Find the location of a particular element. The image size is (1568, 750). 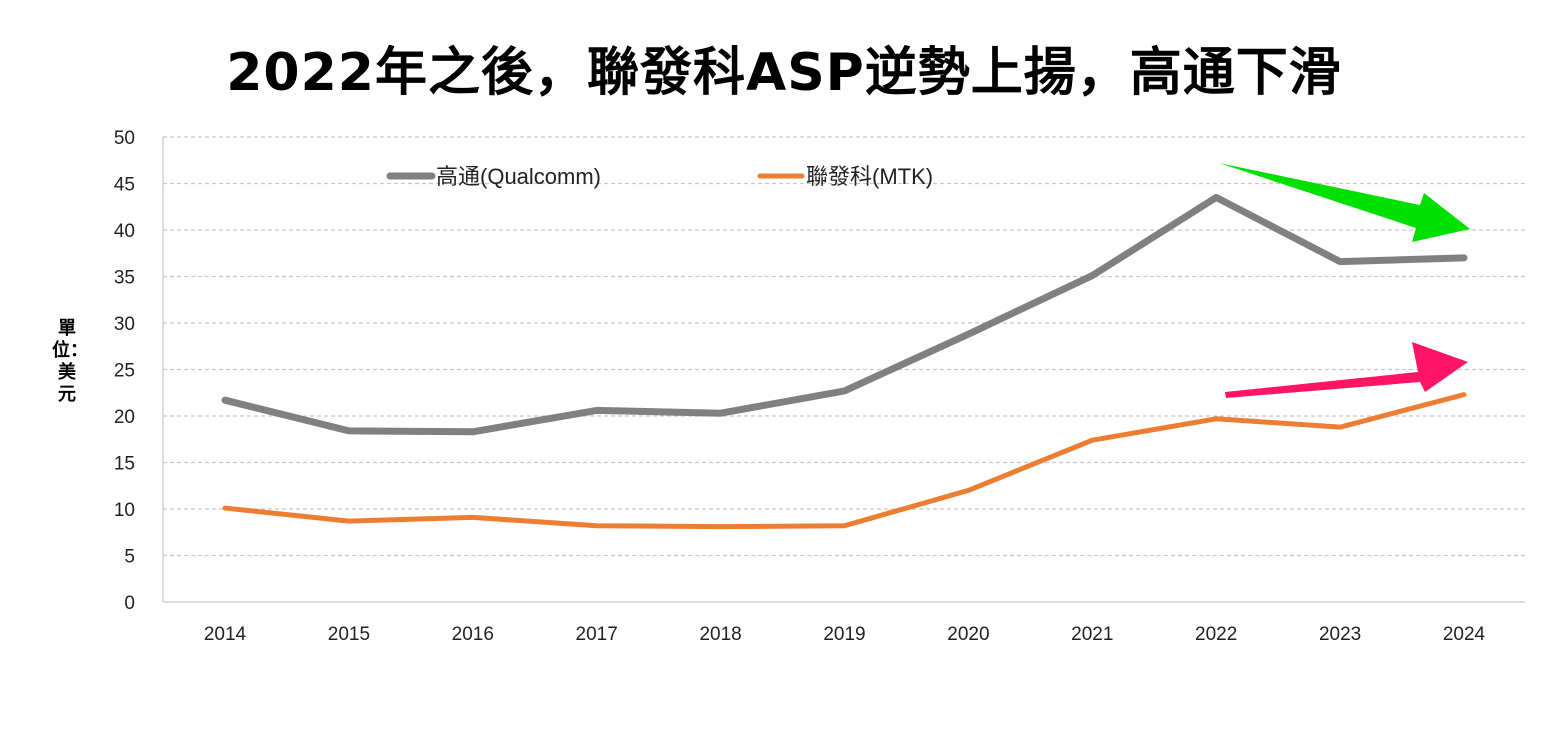

y-tick-label: 50 is located at coordinates (124, 138).